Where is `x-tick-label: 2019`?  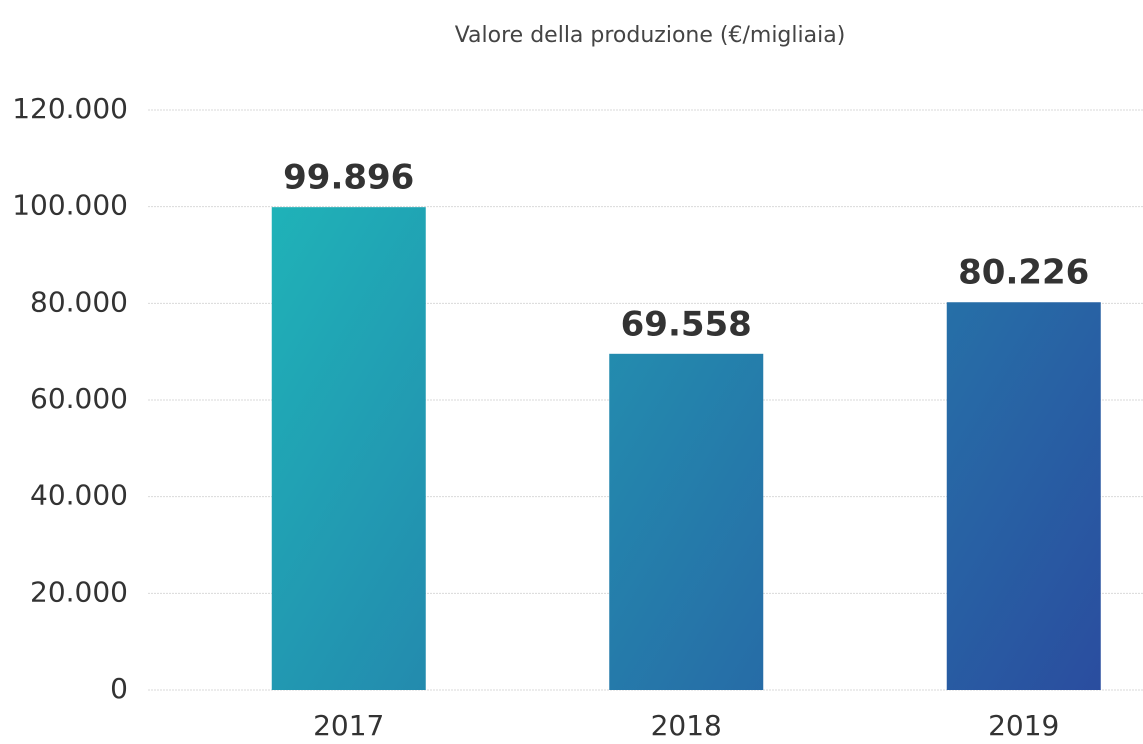
x-tick-label: 2019 is located at coordinates (1023, 725).